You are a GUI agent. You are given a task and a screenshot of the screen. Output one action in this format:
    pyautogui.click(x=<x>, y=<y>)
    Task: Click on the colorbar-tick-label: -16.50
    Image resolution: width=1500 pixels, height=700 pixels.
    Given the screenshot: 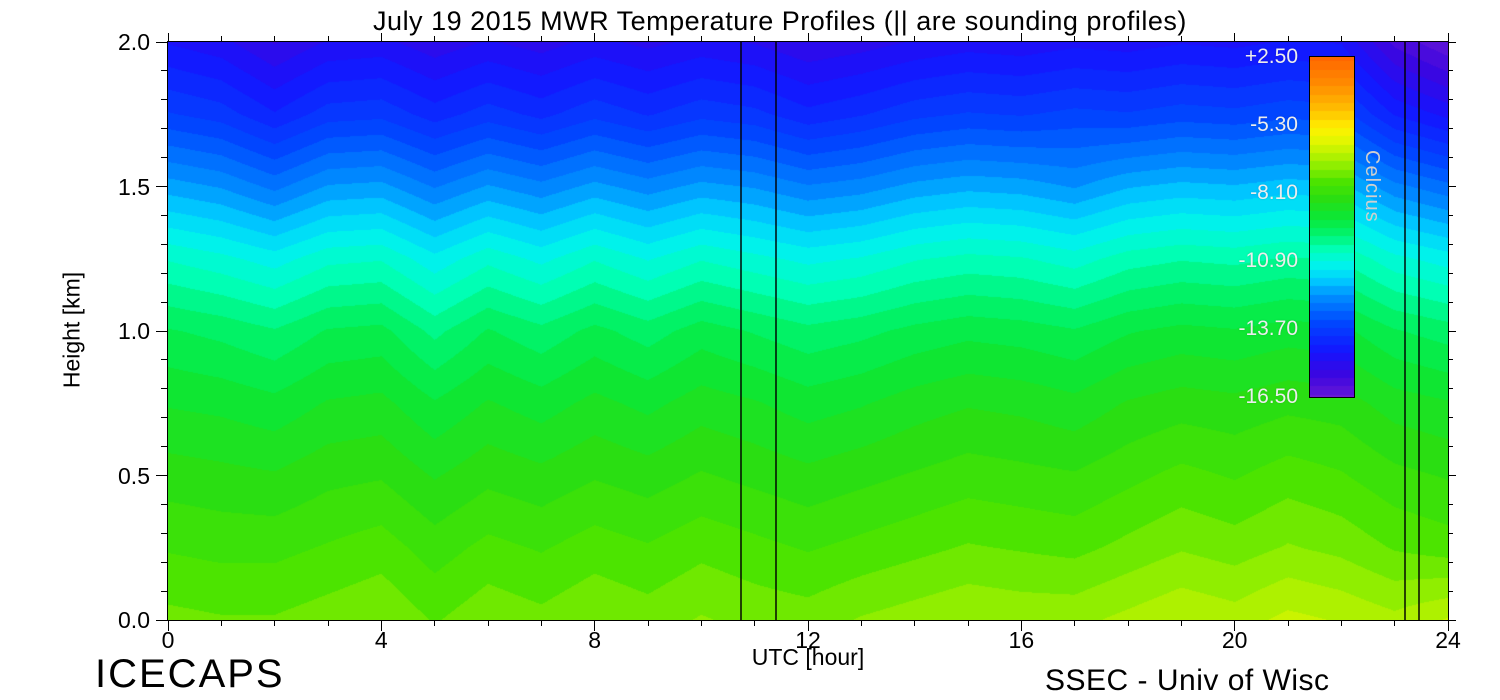 What is the action you would take?
    pyautogui.click(x=1268, y=396)
    